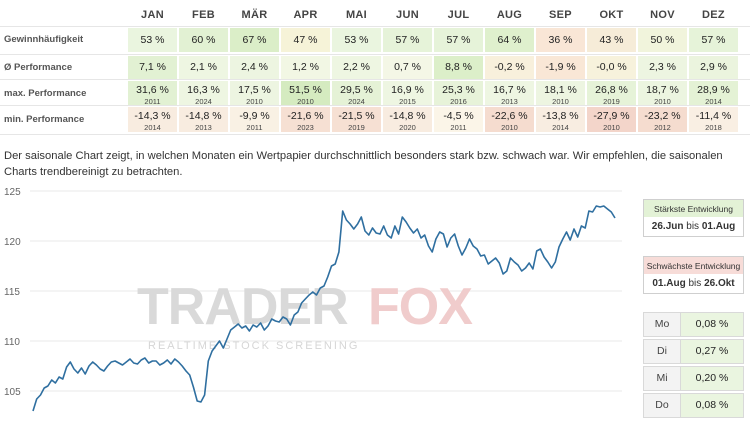  I want to click on weakest-development-range: 01.Aug bis 26.Okt, so click(693, 283).